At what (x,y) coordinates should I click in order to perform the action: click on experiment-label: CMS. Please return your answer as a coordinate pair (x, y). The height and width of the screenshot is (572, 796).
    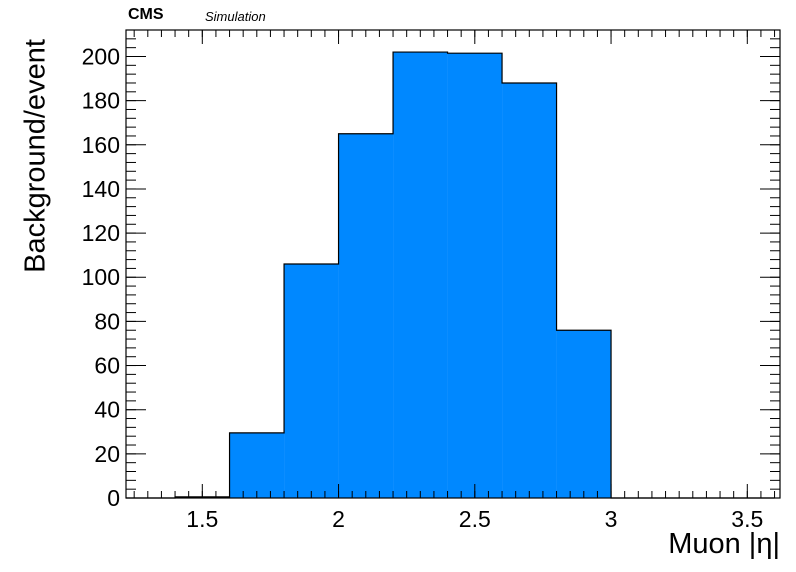
    Looking at the image, I should click on (146, 14).